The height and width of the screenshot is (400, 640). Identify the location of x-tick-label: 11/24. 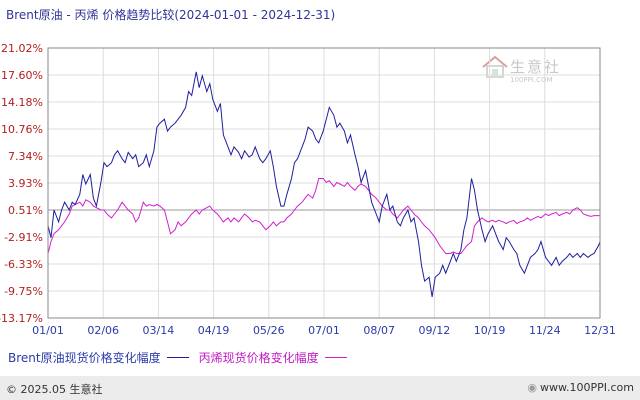
(545, 330).